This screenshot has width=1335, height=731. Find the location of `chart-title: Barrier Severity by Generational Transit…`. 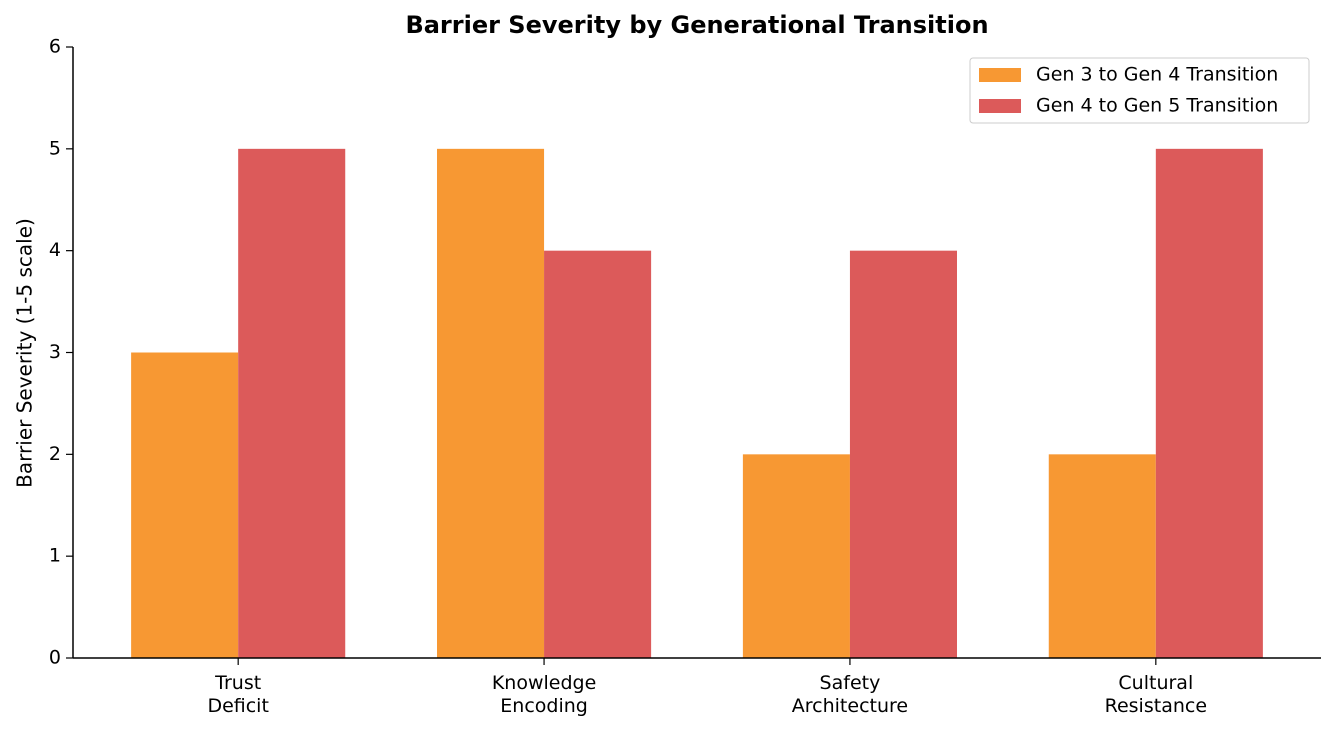

chart-title: Barrier Severity by Generational Transit… is located at coordinates (696, 25).